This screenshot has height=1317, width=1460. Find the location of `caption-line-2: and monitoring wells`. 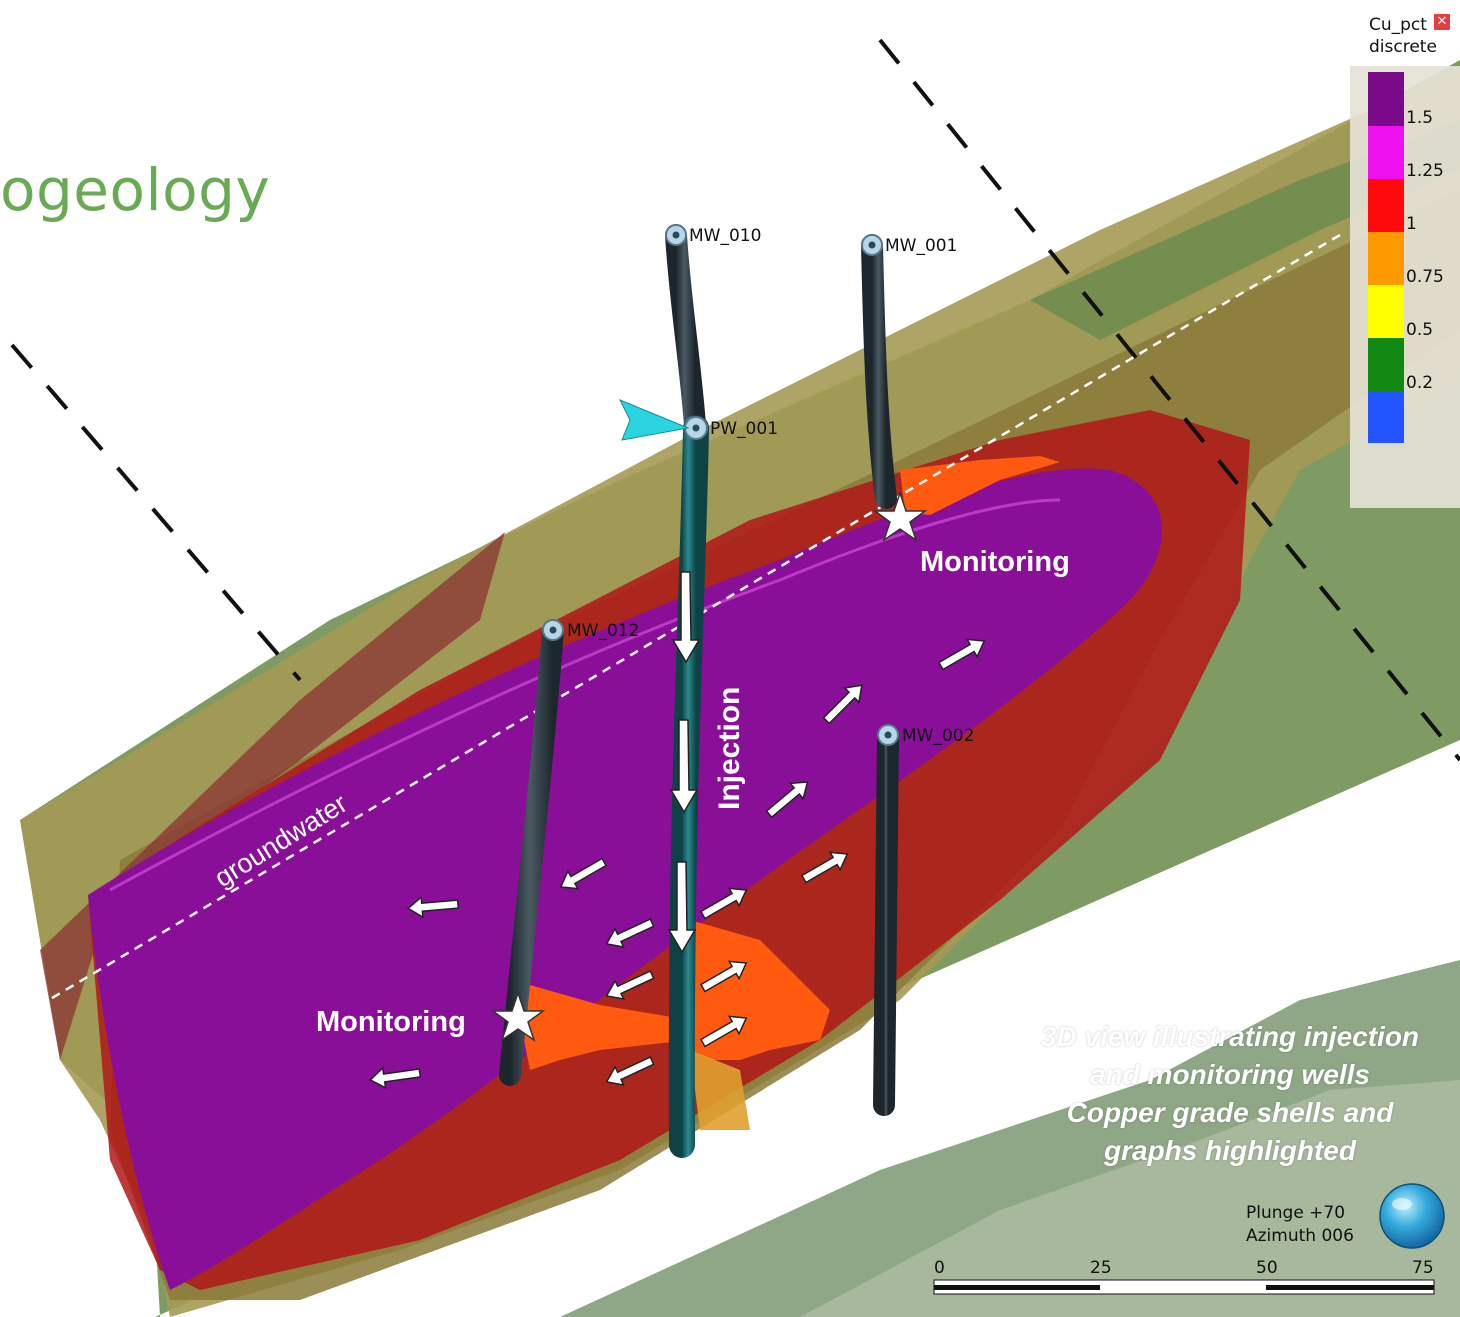

caption-line-2: and monitoring wells is located at coordinates (1229, 1074).